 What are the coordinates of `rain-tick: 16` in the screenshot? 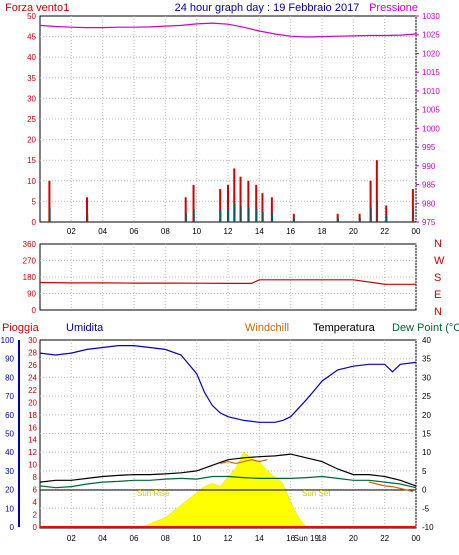 It's located at (32, 427).